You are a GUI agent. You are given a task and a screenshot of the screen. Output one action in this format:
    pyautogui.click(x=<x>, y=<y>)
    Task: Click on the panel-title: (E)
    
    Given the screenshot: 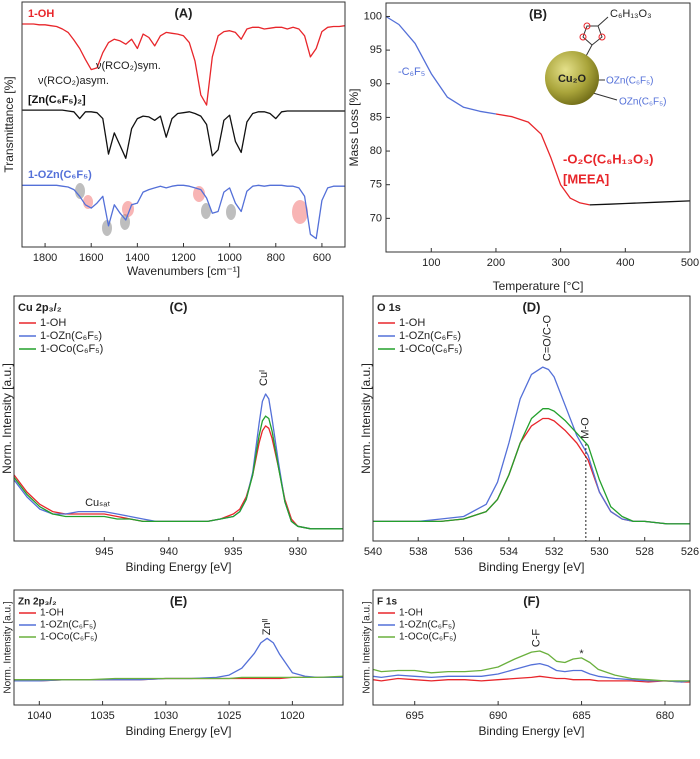 What is the action you would take?
    pyautogui.click(x=178, y=600)
    